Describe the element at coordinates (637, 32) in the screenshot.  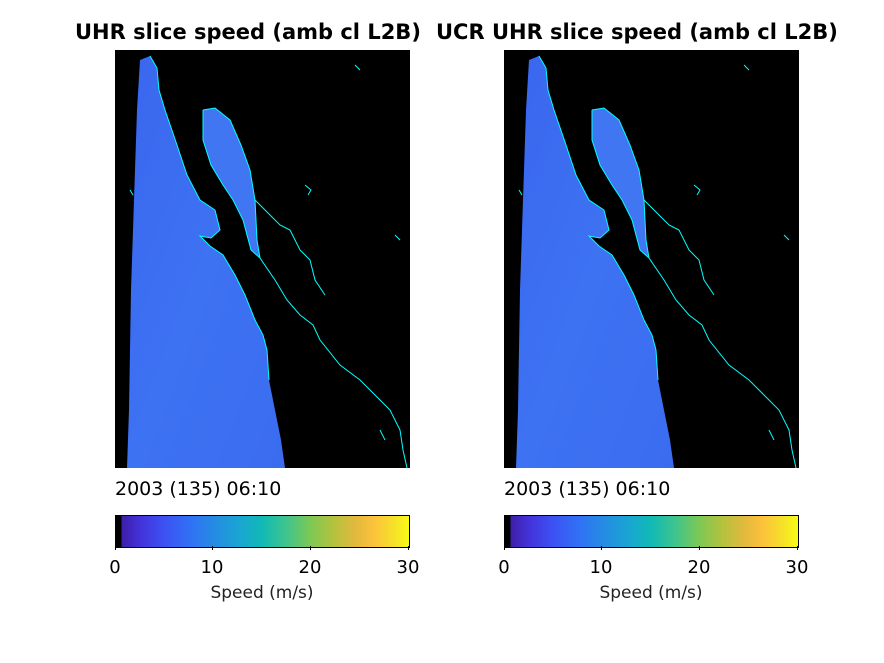
I see `panel-title: UCR UHR slice speed (amb cl L2B)` at that location.